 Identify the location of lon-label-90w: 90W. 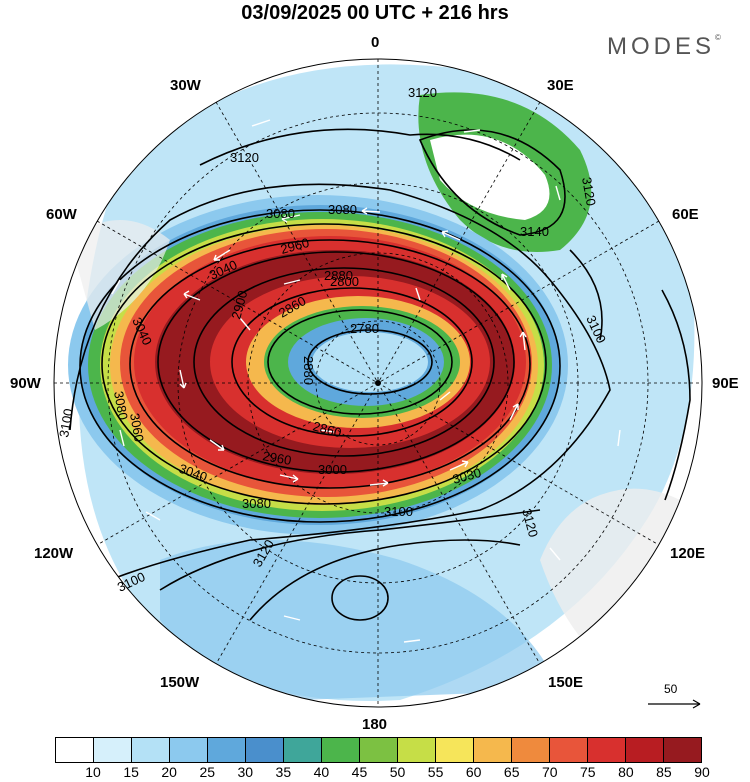
(25, 383).